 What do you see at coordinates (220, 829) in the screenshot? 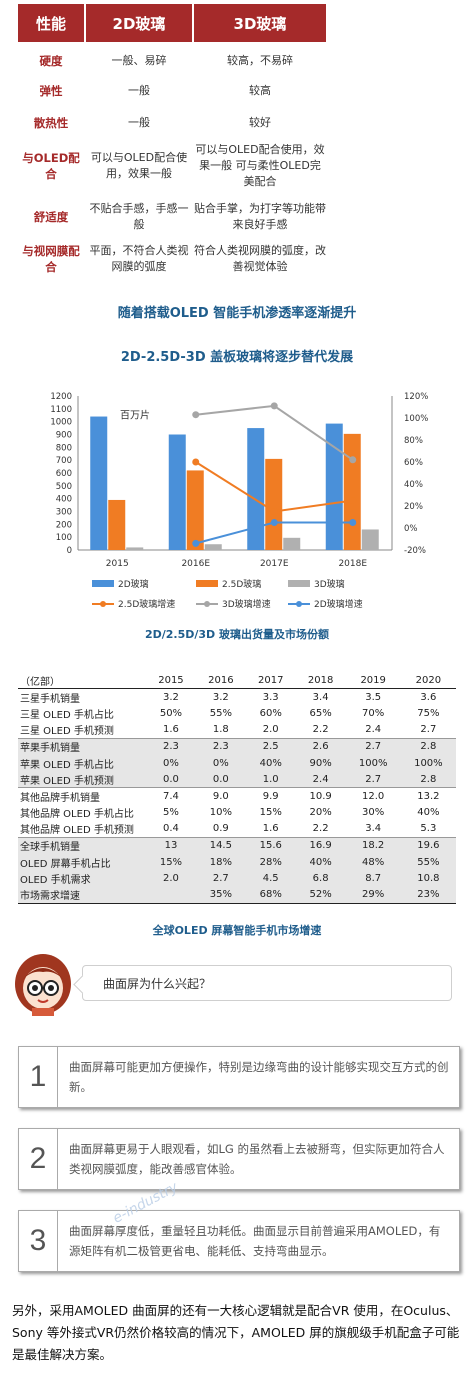
I see `row-value: 0.9` at bounding box center [220, 829].